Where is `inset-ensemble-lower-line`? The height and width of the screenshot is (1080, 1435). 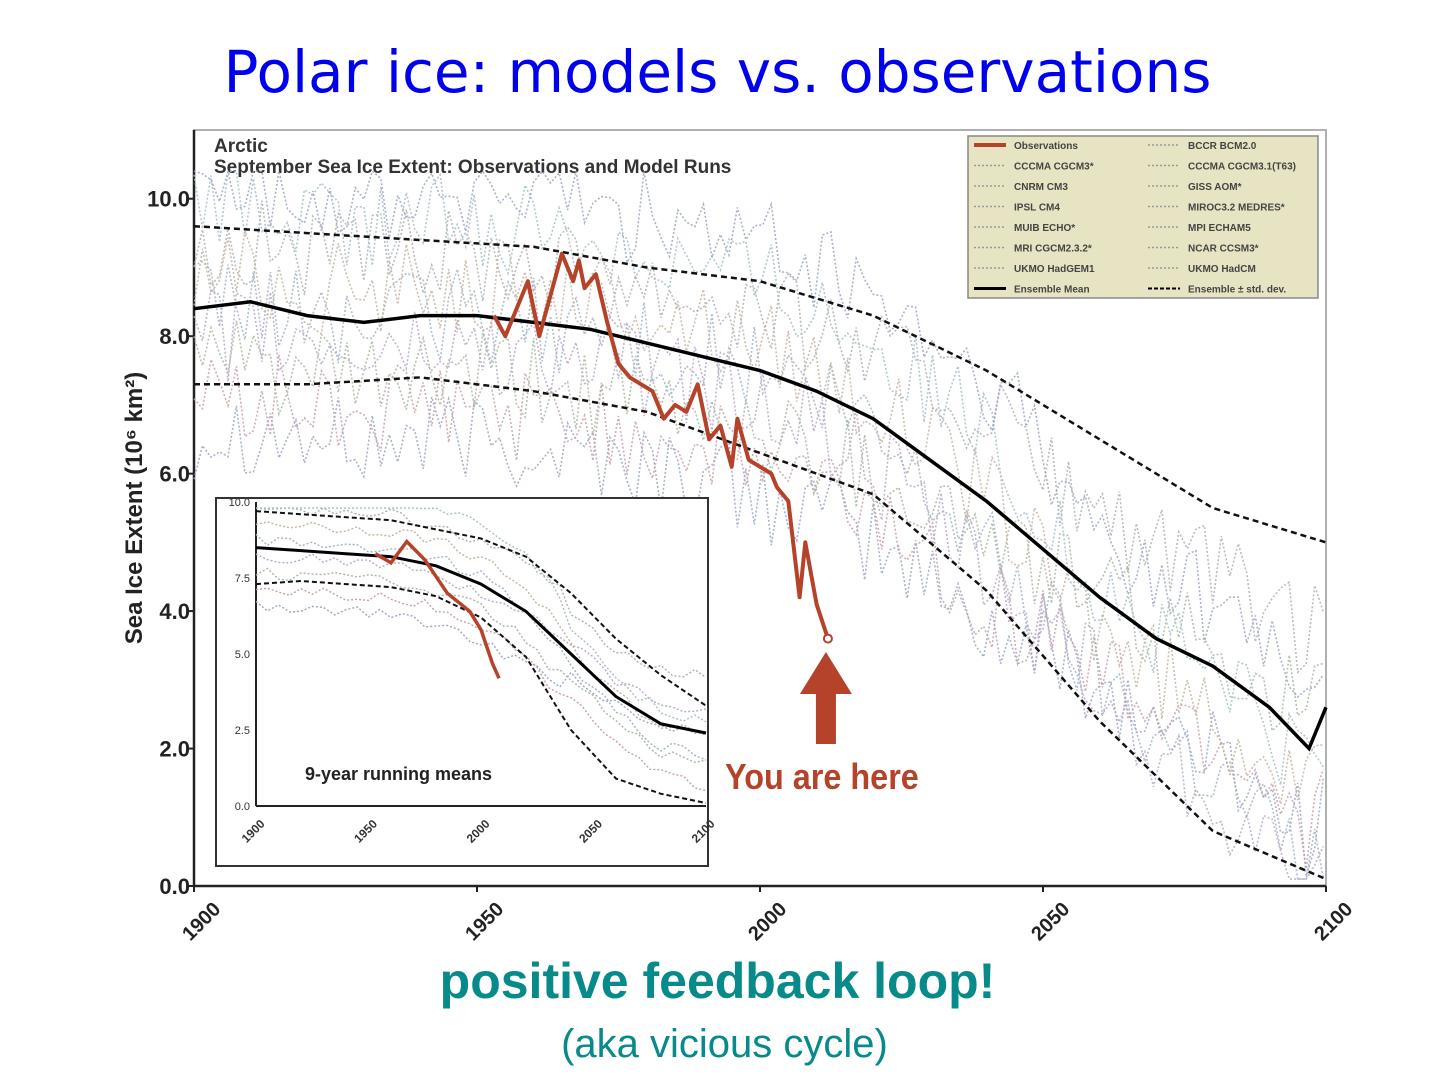
inset-ensemble-lower-line is located at coordinates (481, 691).